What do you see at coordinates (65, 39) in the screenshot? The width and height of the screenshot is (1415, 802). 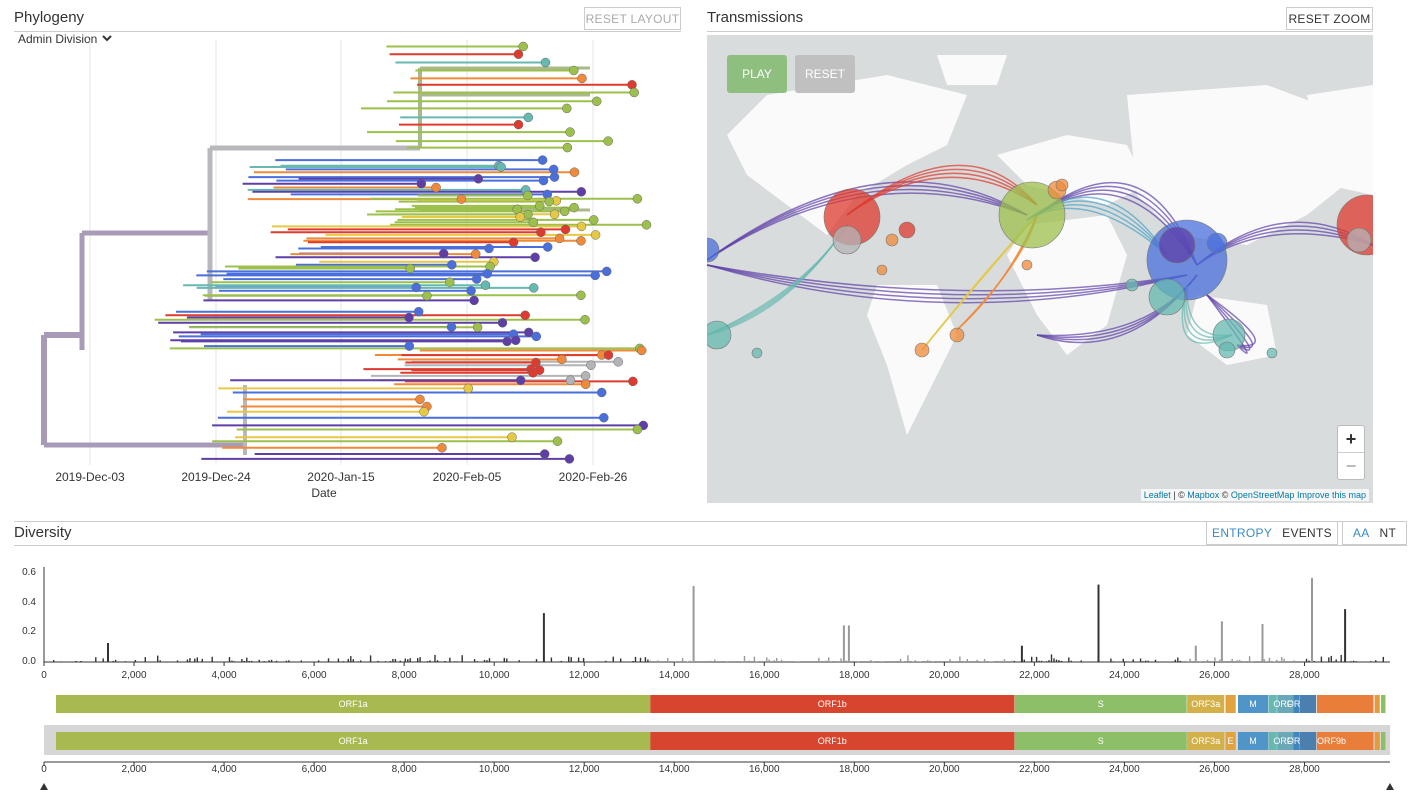 I see `color-by-dropdown: Admin Division` at bounding box center [65, 39].